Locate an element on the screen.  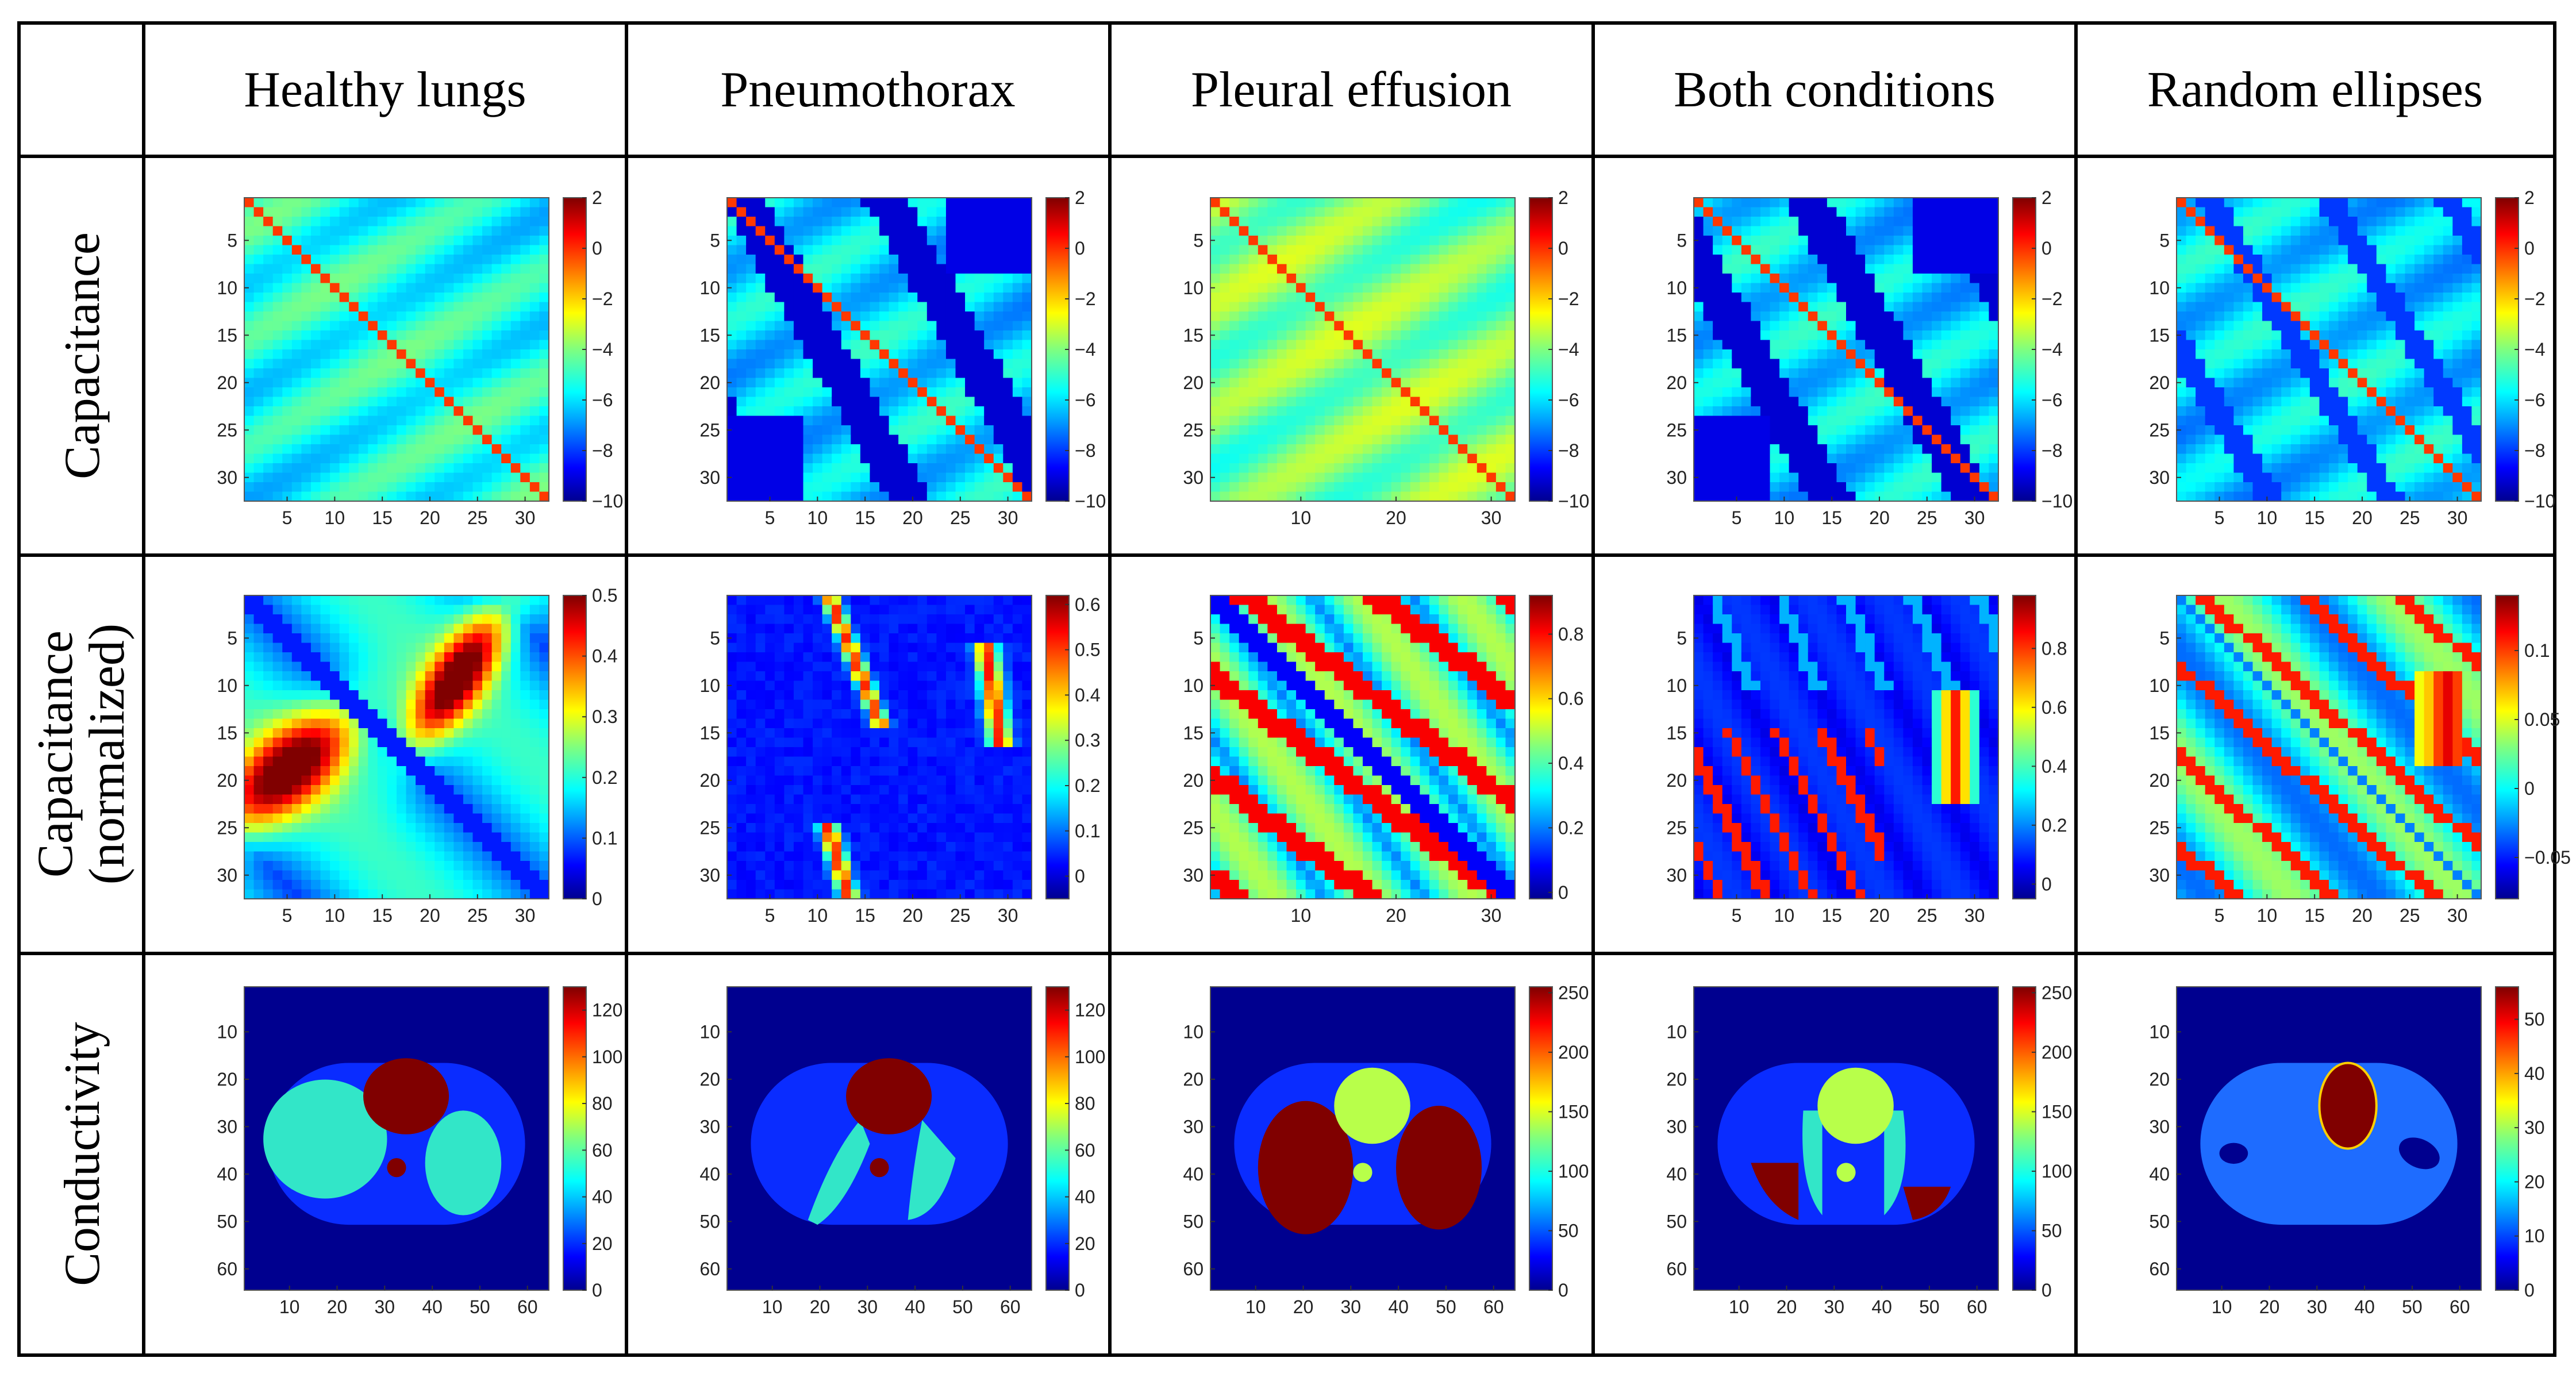
panel-normalized-both: 5 10 15 20 25 30 5 10 15 20 25 30 0.8 0.6 0.4 0.2 0 is located at coordinates (1866, 761).